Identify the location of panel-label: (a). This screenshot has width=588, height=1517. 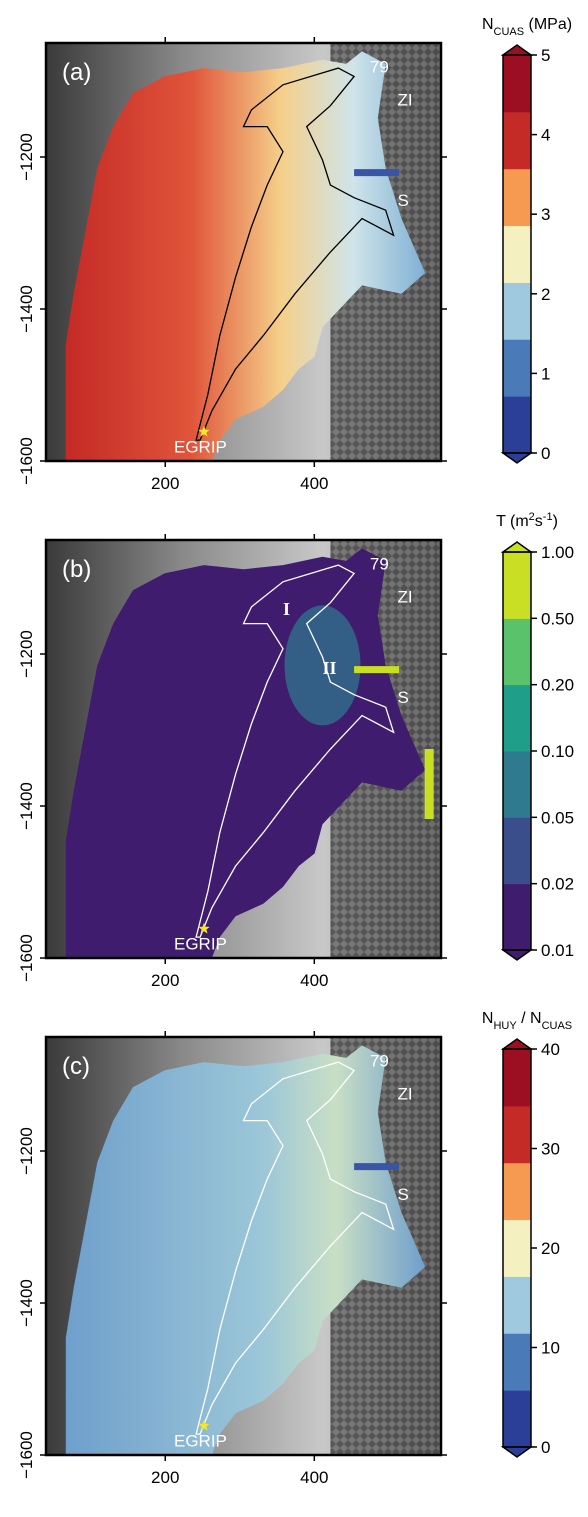
(76, 72).